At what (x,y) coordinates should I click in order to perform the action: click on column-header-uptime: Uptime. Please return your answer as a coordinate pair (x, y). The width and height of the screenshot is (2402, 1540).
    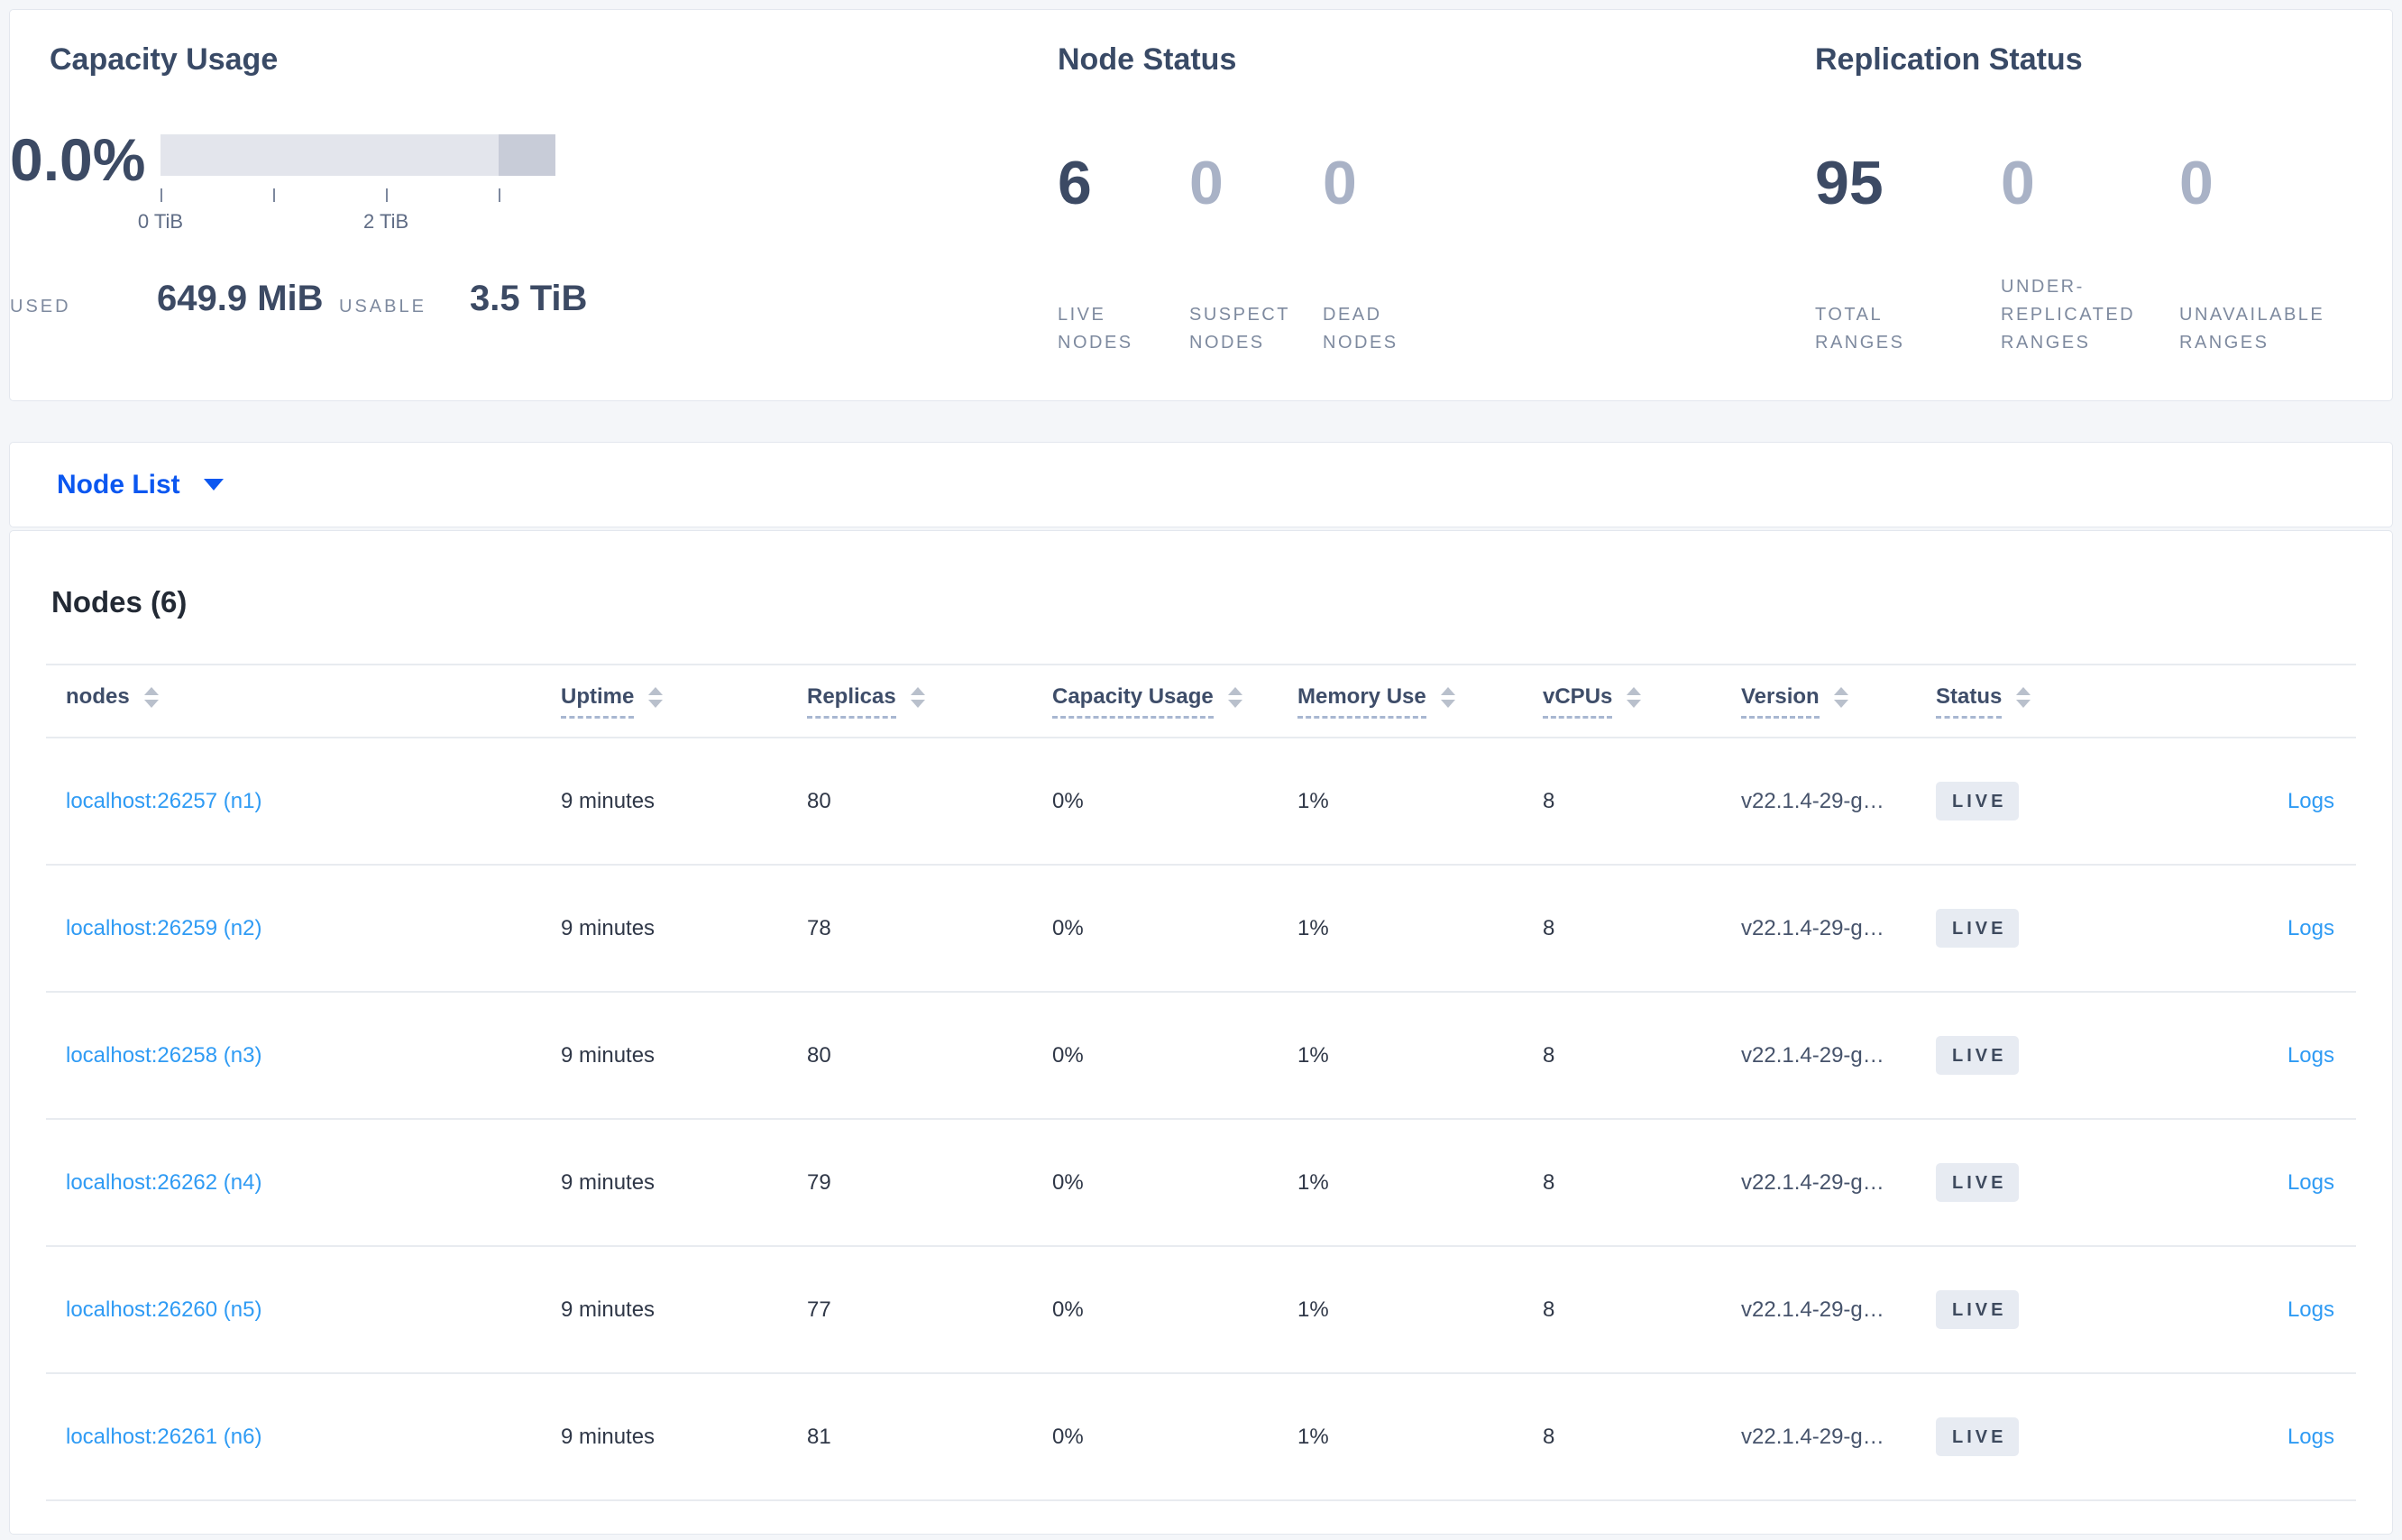
    Looking at the image, I should click on (684, 701).